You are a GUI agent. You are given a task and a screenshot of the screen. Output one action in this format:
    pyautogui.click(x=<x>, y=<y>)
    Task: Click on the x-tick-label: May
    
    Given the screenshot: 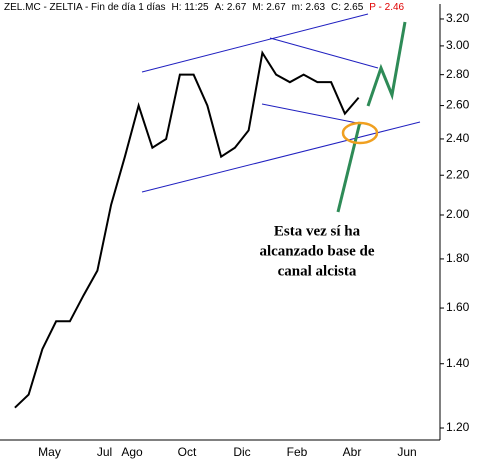 What is the action you would take?
    pyautogui.click(x=49, y=452)
    